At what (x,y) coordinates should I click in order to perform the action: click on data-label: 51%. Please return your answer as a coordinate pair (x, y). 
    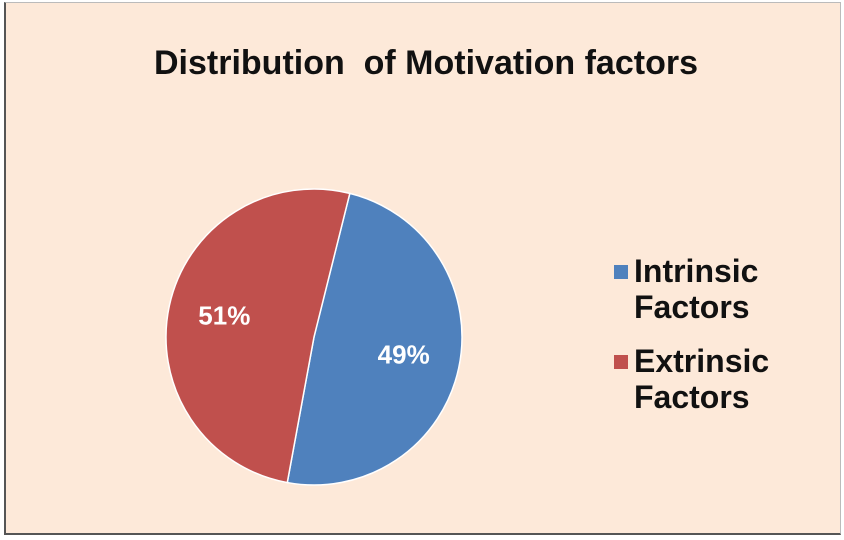
    Looking at the image, I should click on (224, 315).